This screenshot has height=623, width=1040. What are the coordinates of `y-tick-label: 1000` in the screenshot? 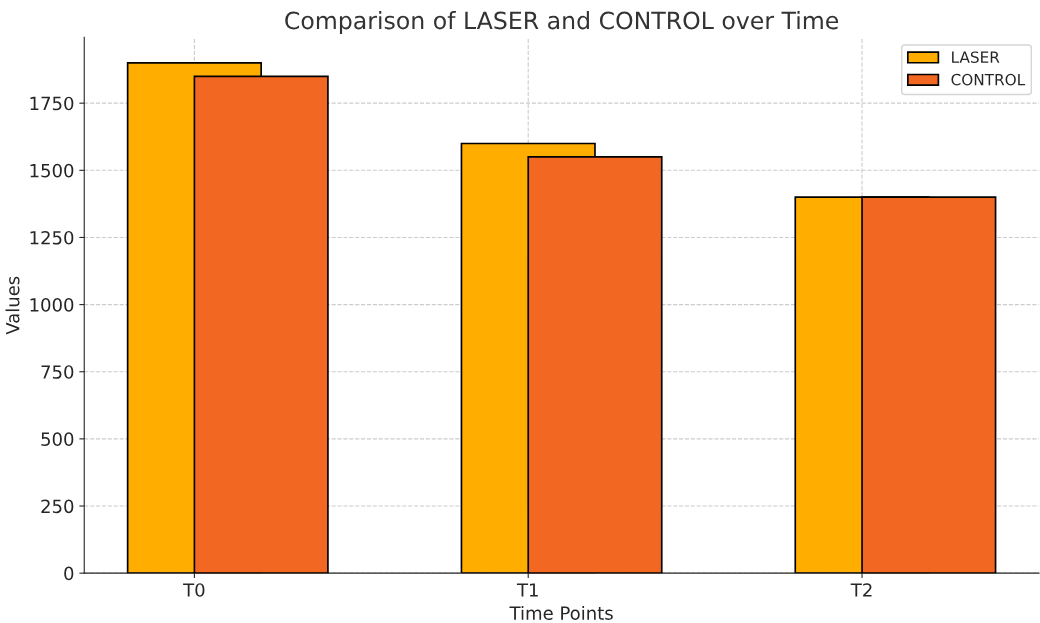 It's located at (52, 305).